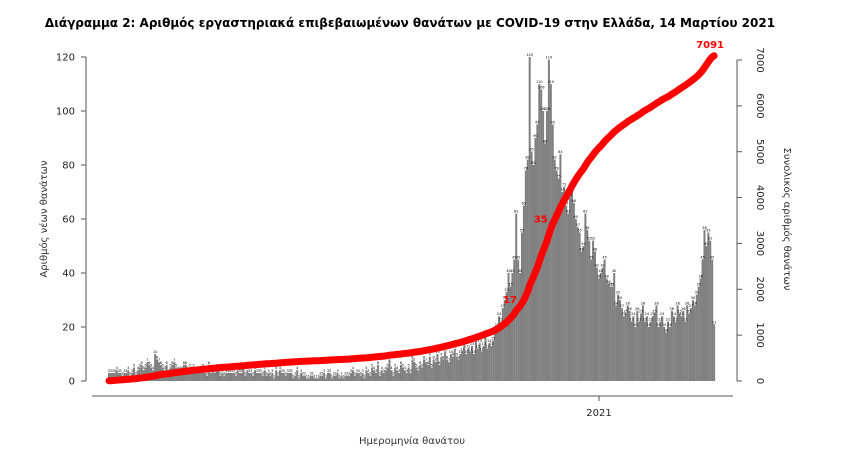  What do you see at coordinates (424, 357) in the screenshot?
I see `bar-value-label: 8` at bounding box center [424, 357].